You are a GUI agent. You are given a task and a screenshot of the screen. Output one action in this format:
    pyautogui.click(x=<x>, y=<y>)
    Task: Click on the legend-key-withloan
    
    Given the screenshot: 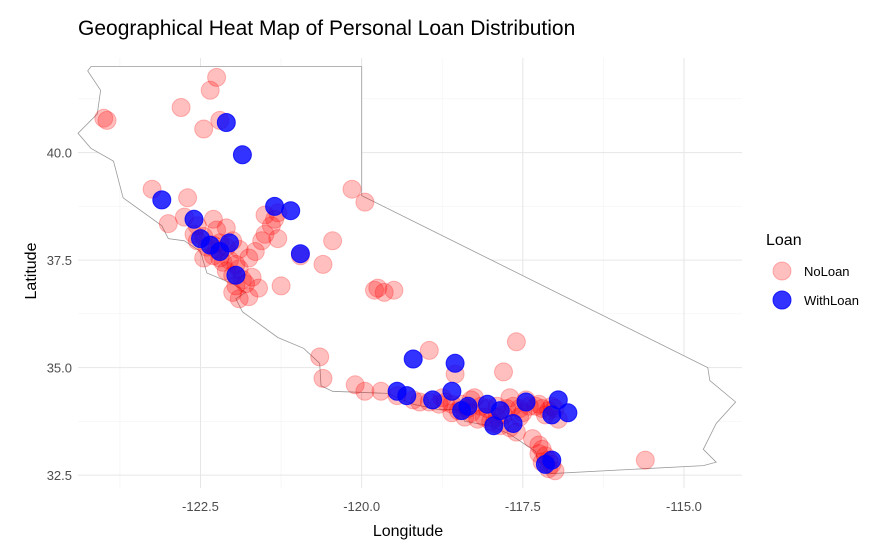 What is the action you would take?
    pyautogui.click(x=782, y=300)
    